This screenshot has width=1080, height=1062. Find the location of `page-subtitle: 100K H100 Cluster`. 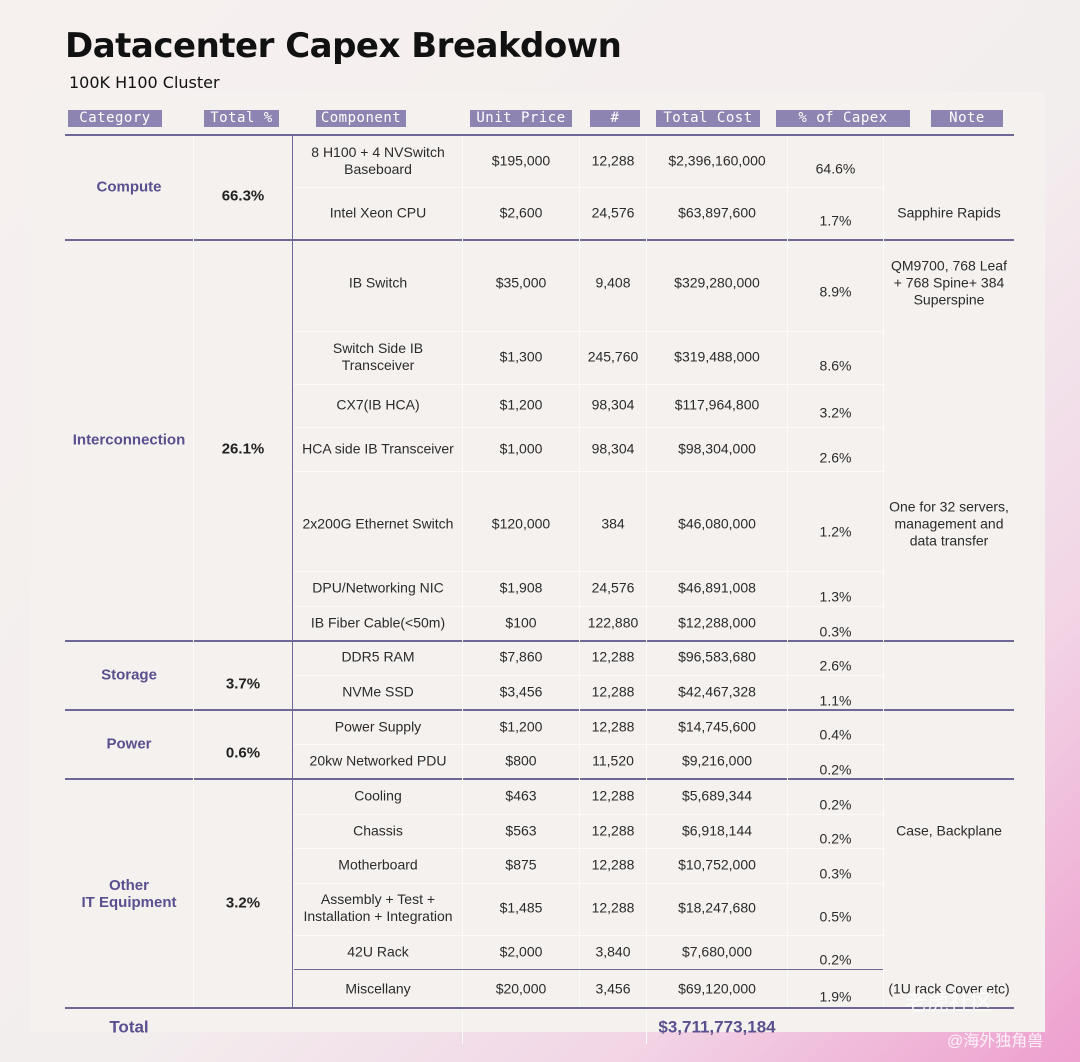

page-subtitle: 100K H100 Cluster is located at coordinates (144, 82).